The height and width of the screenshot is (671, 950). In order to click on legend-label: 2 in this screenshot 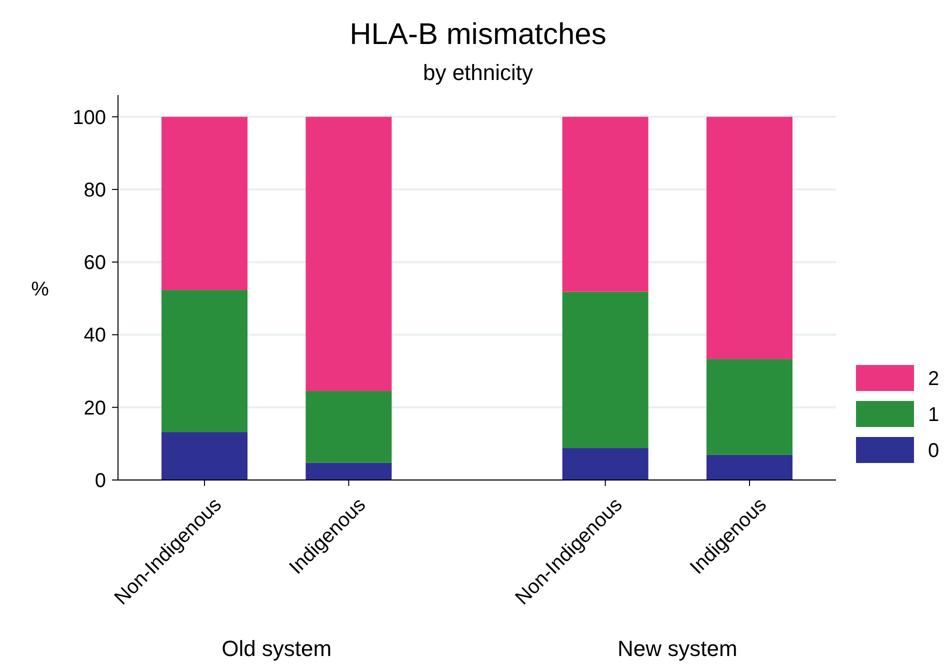, I will do `click(934, 379)`.